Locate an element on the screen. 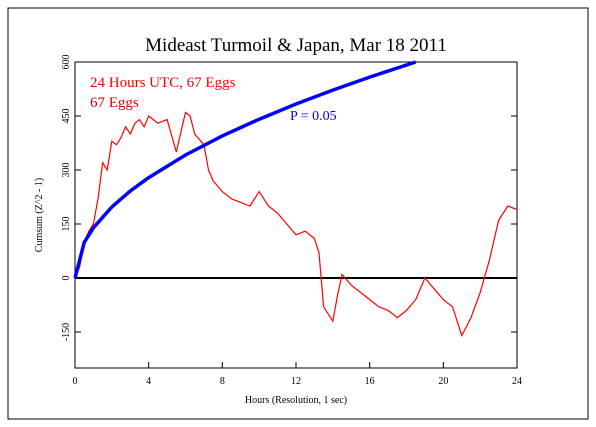 This screenshot has width=596, height=427. y-tick-label: -150 is located at coordinates (66, 332).